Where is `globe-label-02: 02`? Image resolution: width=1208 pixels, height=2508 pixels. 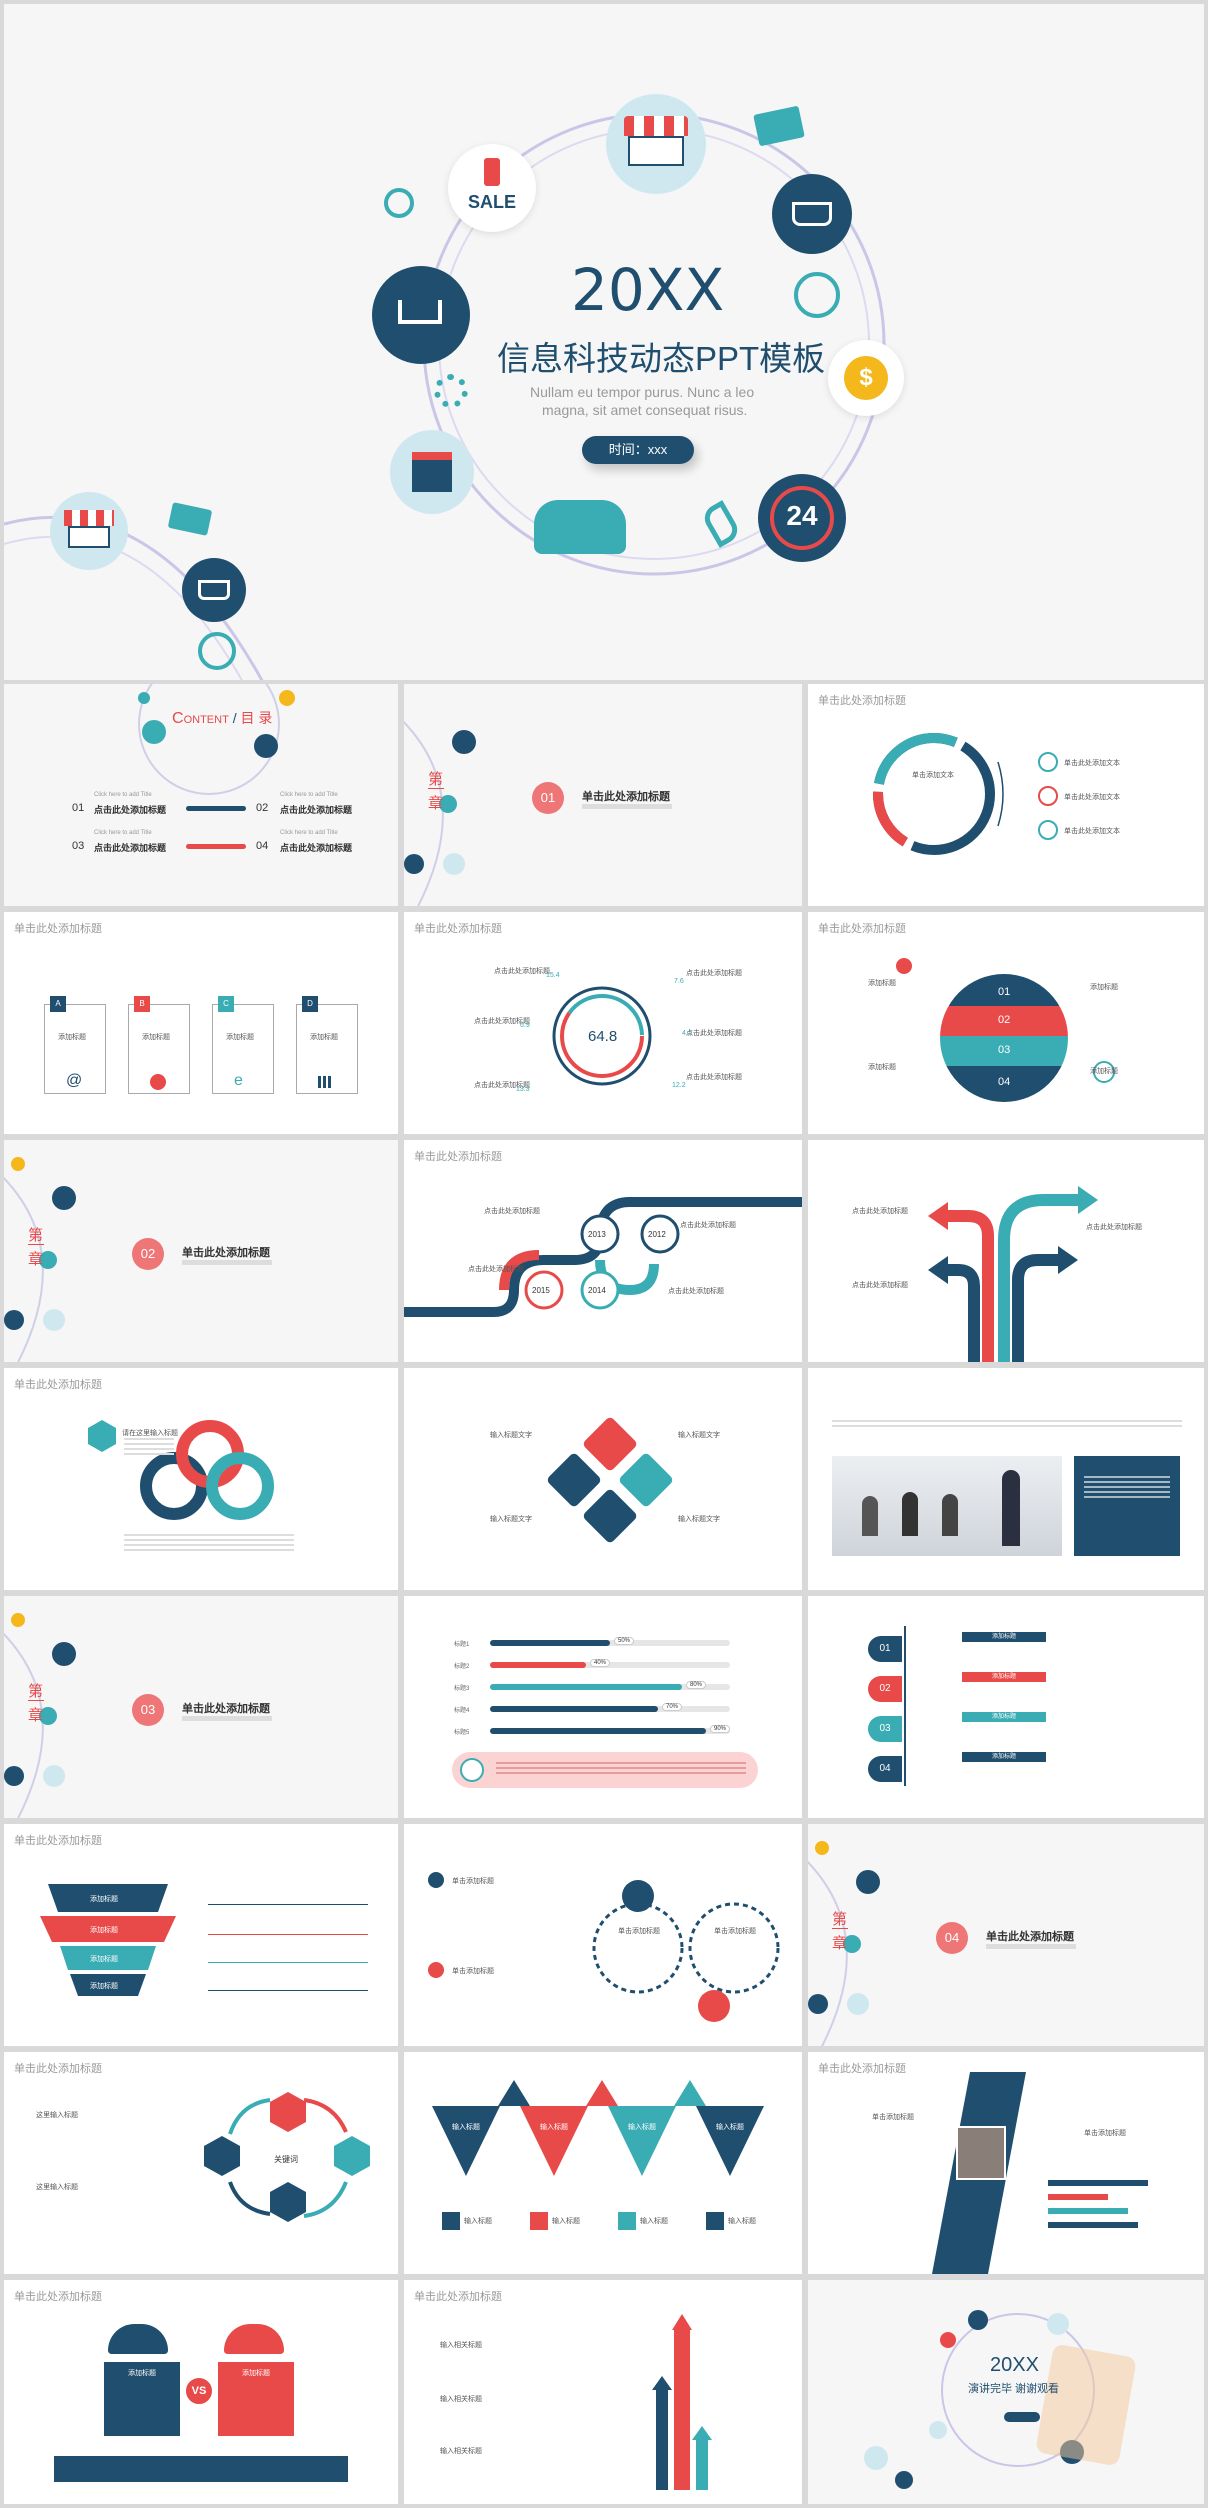
globe-label-02: 02 is located at coordinates (1004, 1020).